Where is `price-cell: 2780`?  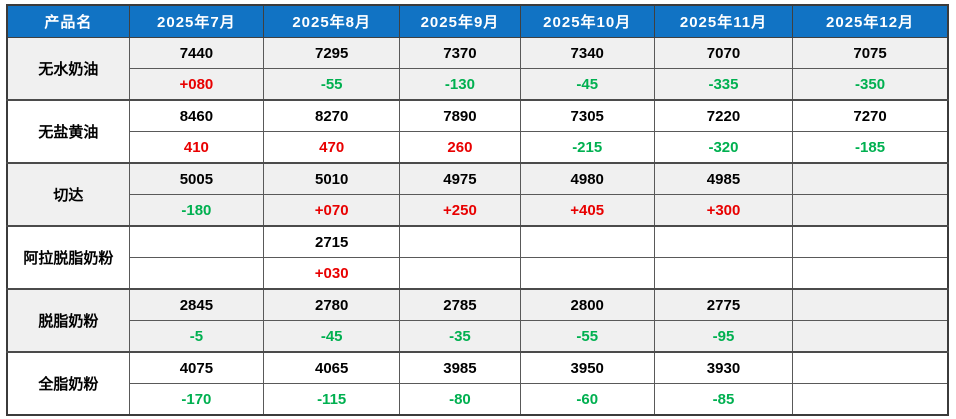 price-cell: 2780 is located at coordinates (332, 304).